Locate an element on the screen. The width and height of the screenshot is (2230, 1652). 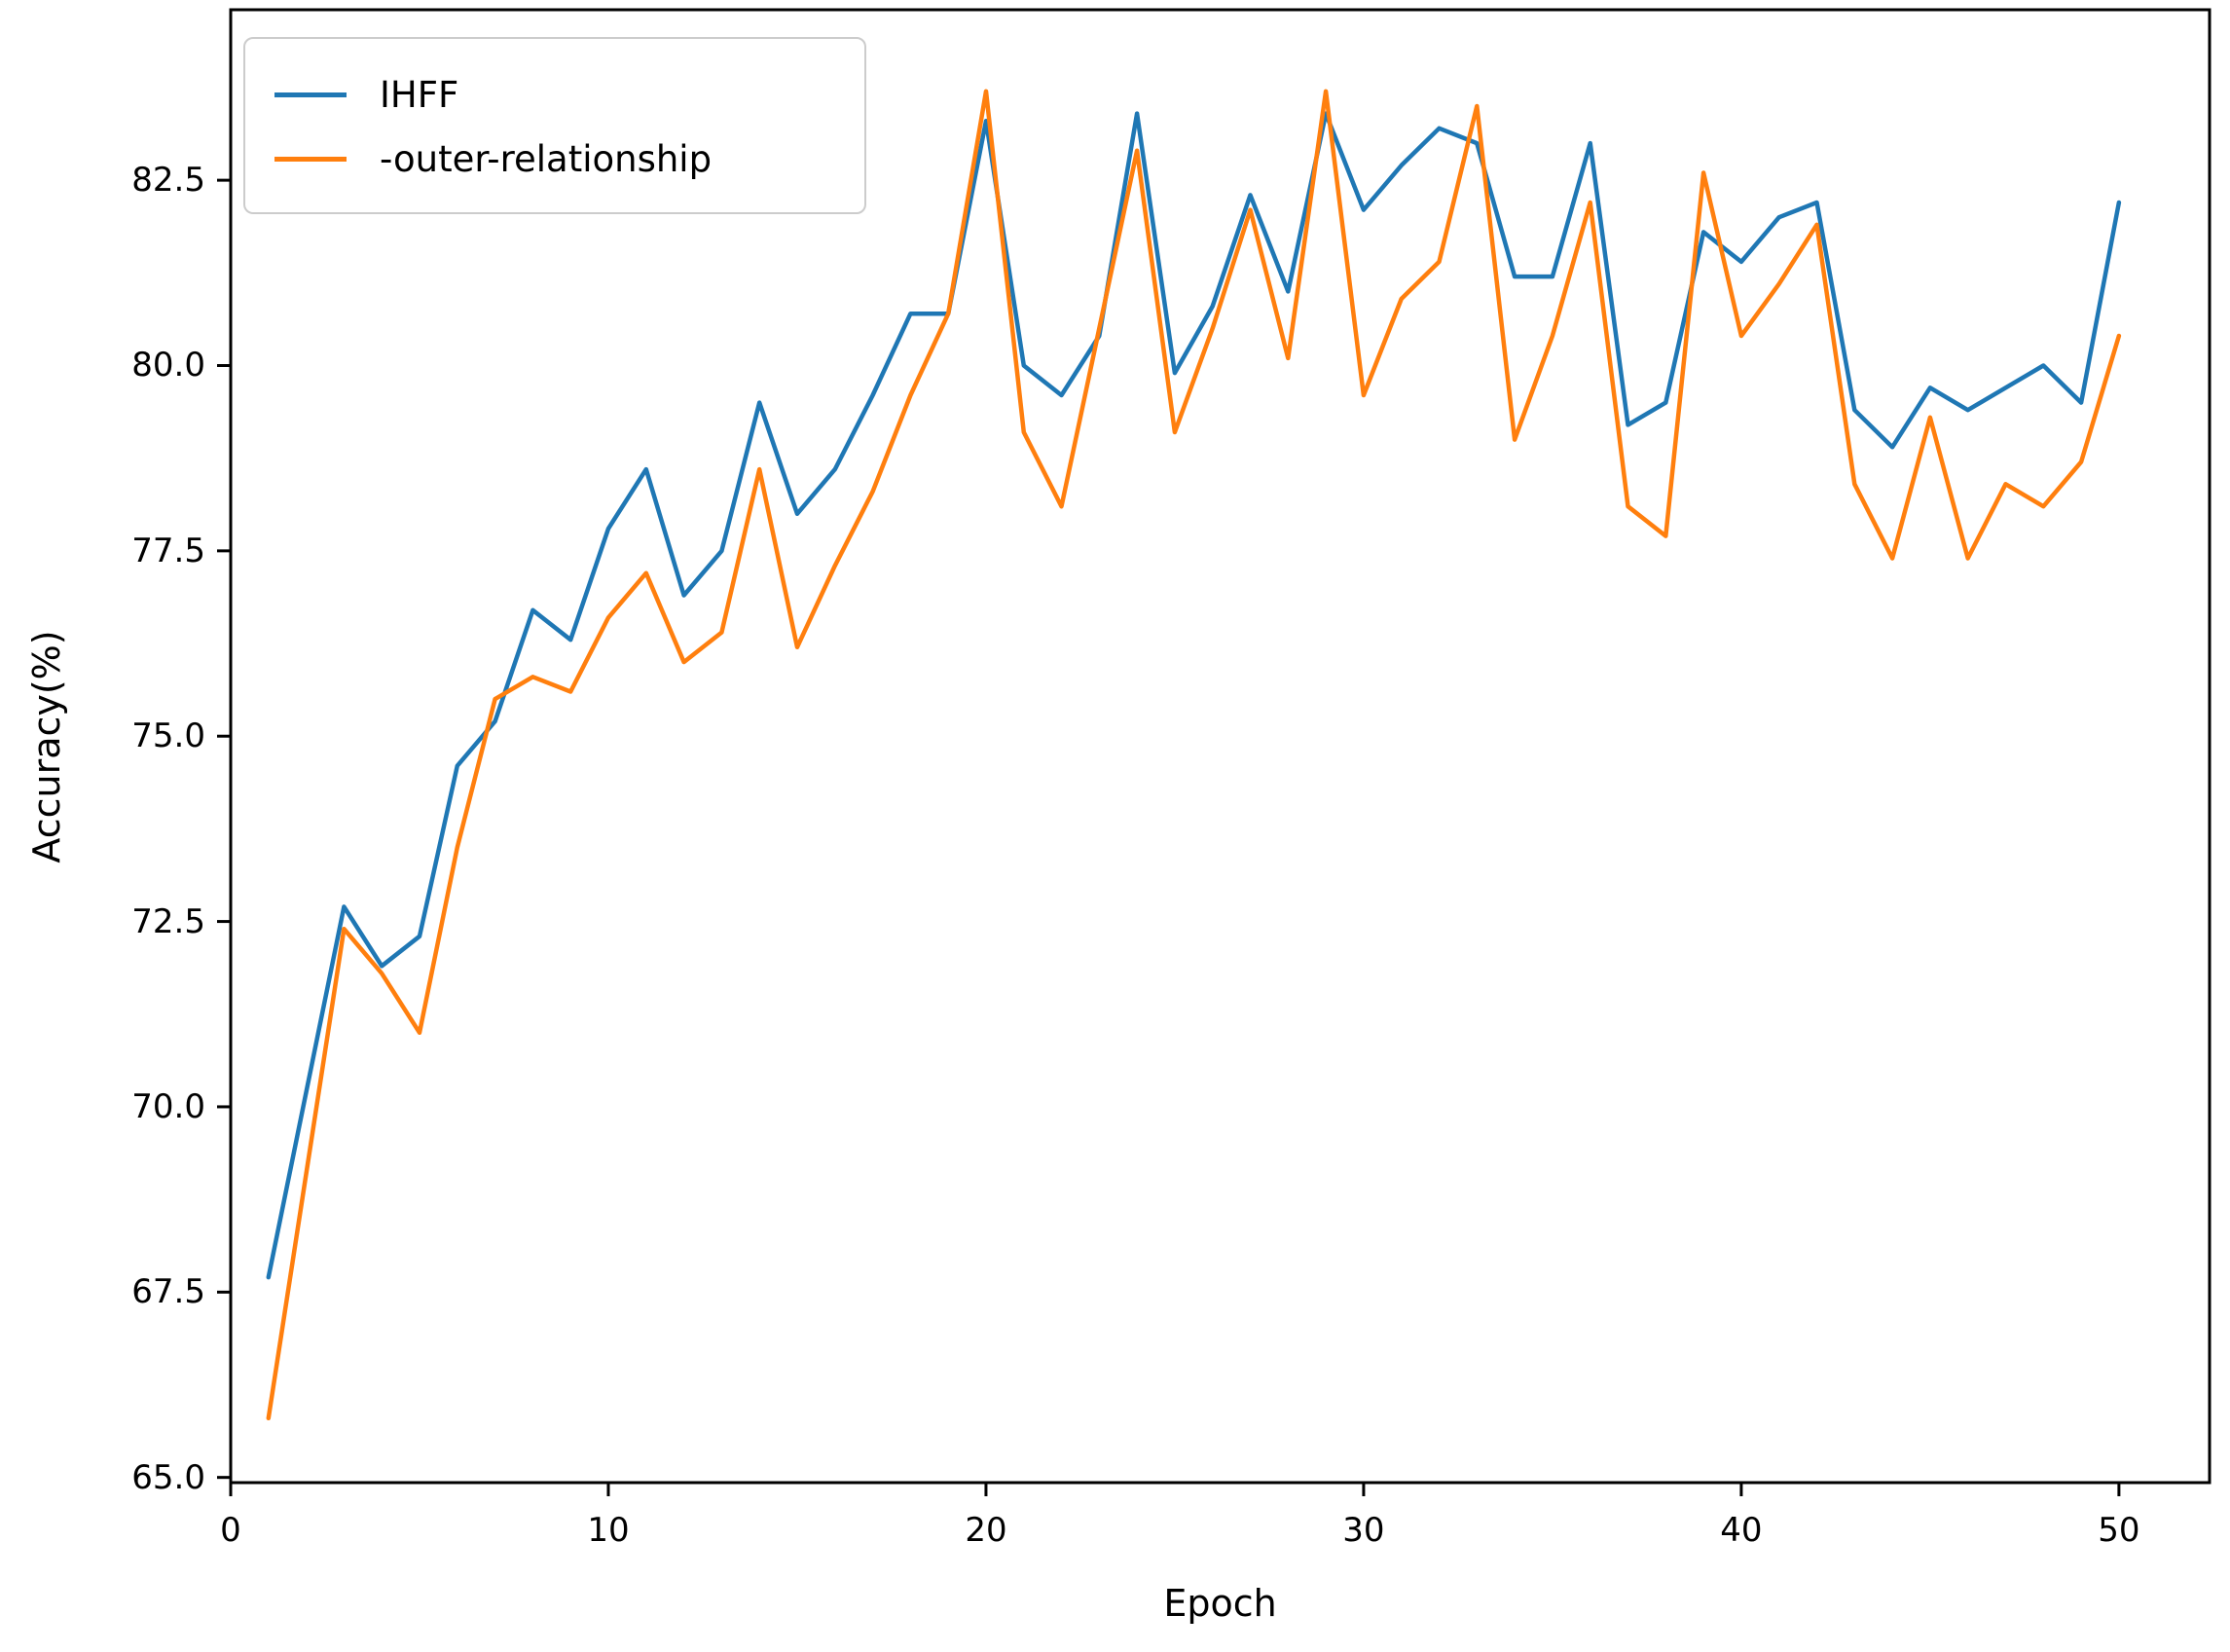
legend-item-ihff: IHFF is located at coordinates (554, 94).